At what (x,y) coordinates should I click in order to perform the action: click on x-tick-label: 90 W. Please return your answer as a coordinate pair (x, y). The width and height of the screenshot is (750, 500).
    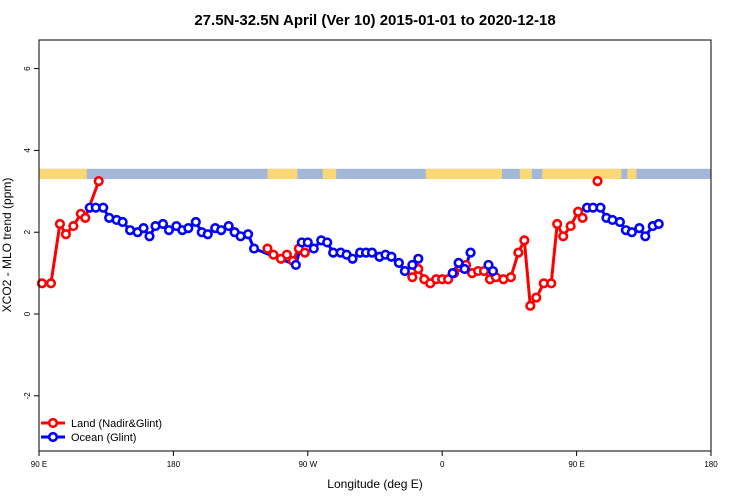
    Looking at the image, I should click on (307, 464).